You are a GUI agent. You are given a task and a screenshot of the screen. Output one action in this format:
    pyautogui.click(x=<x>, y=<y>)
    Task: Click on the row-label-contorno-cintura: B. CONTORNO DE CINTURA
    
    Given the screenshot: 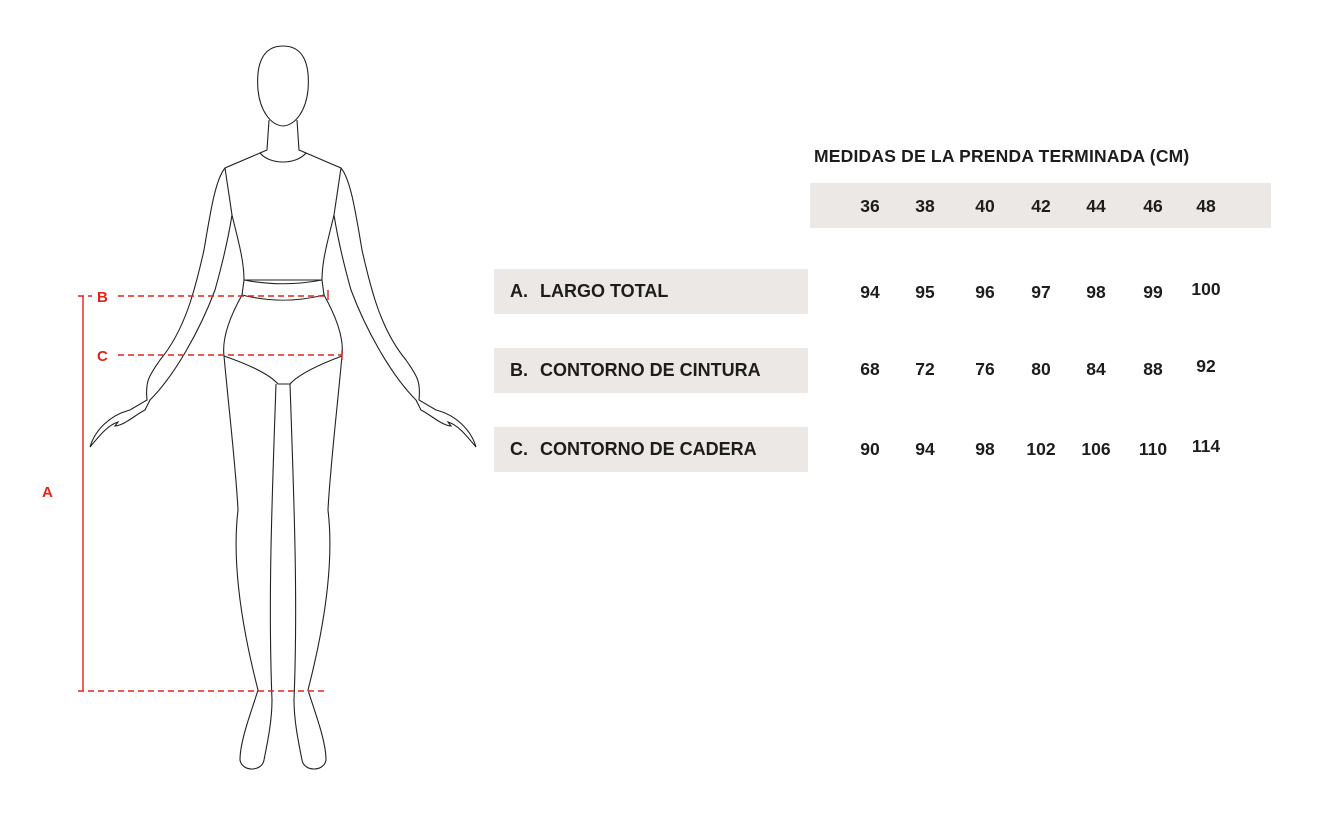 What is the action you would take?
    pyautogui.click(x=651, y=370)
    